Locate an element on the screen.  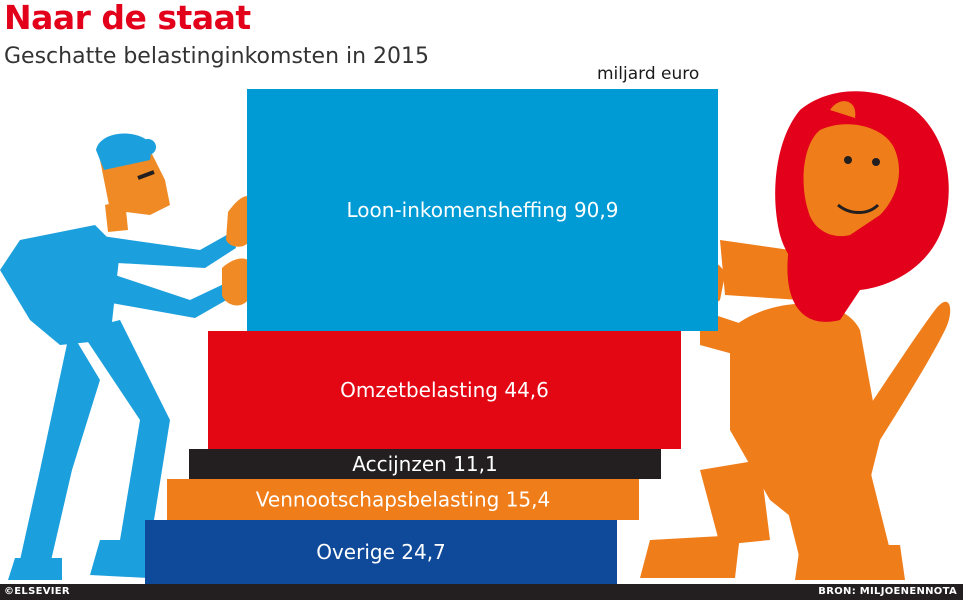
bar-overige is located at coordinates (381, 552).